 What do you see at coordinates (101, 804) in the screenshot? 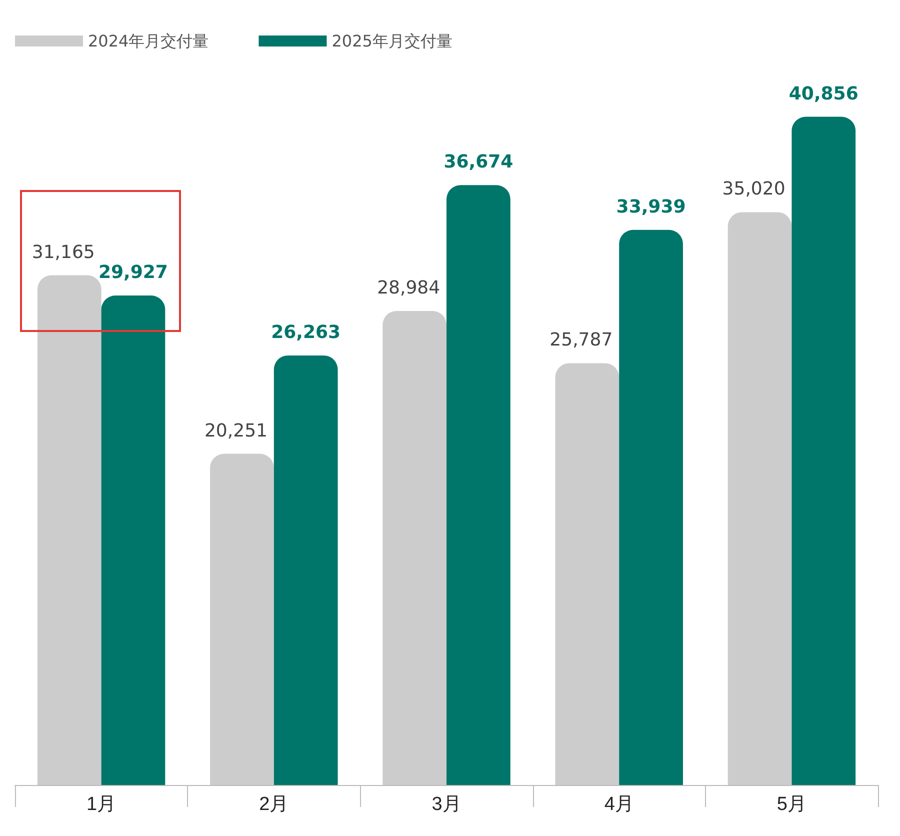
I see `x-tick-label: 1月` at bounding box center [101, 804].